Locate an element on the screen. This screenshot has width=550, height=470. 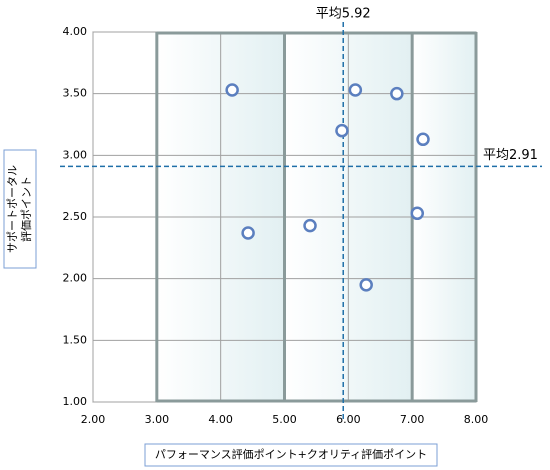
y-tick-label: 1.50 is located at coordinates (75, 339).